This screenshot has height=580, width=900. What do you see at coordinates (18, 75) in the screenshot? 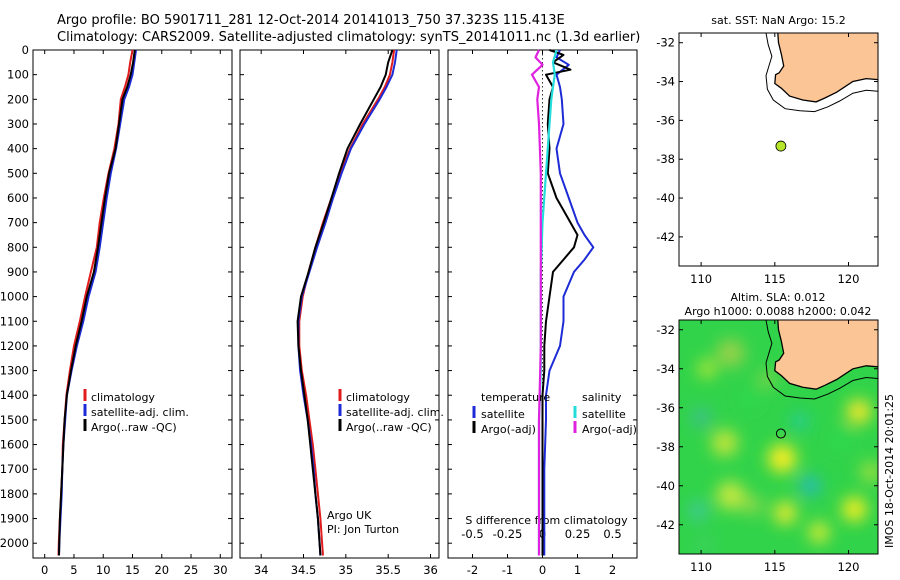
I see `depth-tick-label: 100` at bounding box center [18, 75].